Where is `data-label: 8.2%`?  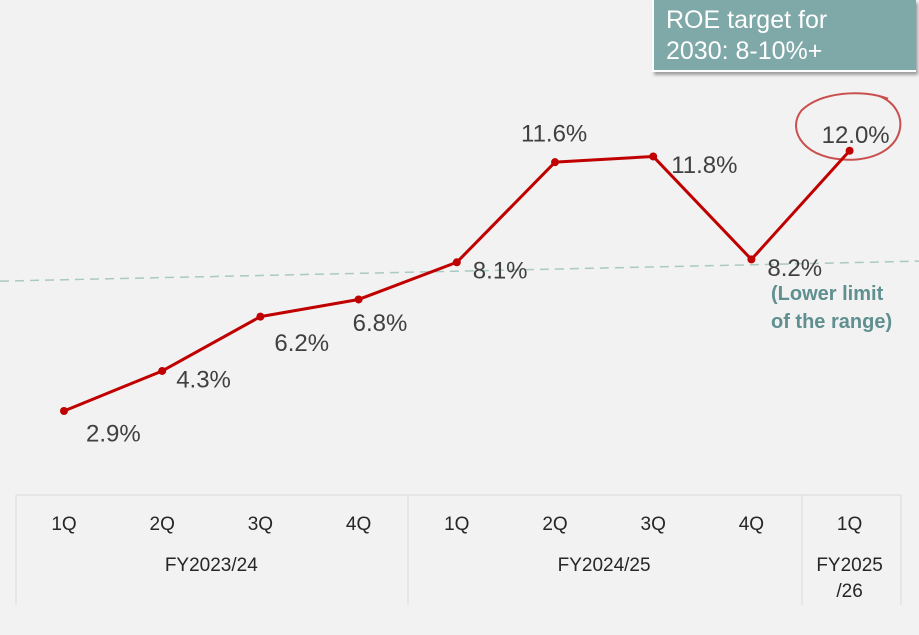
data-label: 8.2% is located at coordinates (794, 268).